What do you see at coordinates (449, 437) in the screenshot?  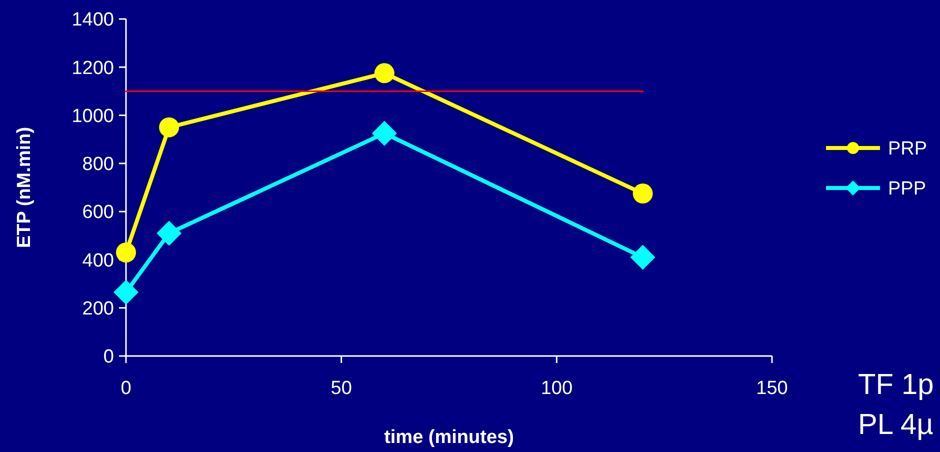 I see `x-axis-title: time (minutes)` at bounding box center [449, 437].